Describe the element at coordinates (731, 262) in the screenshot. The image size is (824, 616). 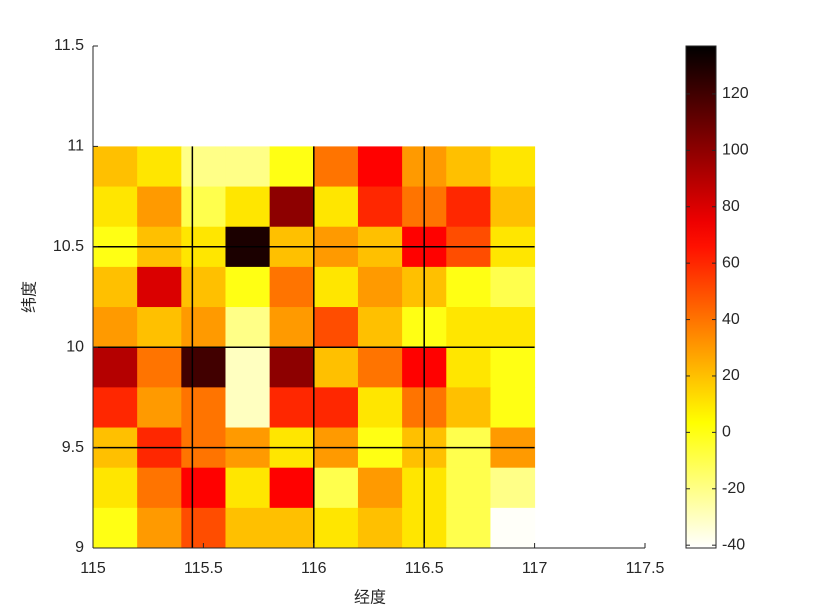
I see `colorbar-tick-label: 60` at that location.